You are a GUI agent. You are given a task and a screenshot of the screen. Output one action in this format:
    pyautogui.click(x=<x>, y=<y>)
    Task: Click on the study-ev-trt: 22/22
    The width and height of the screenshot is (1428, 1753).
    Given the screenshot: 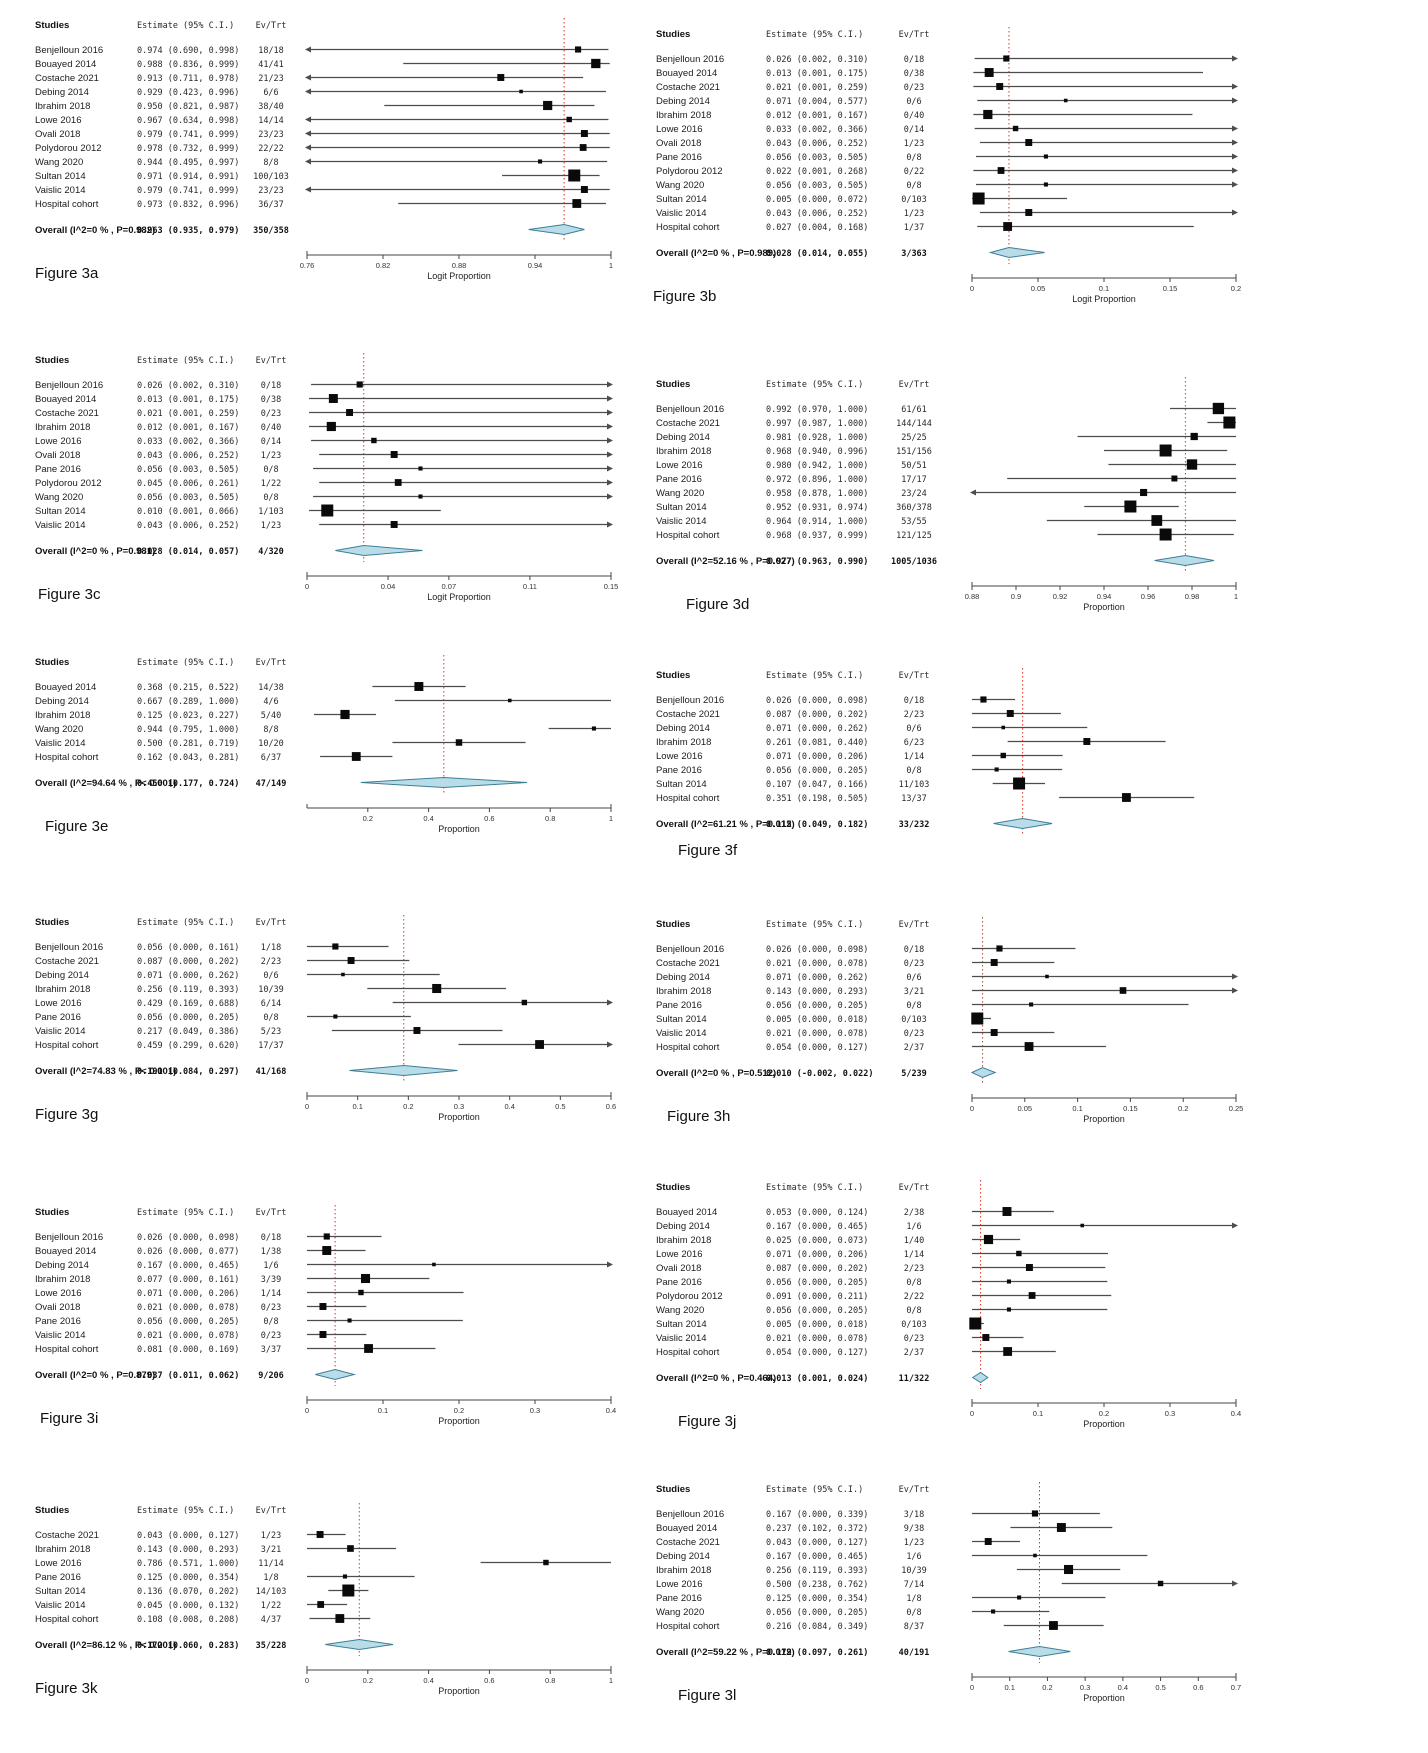 What is the action you would take?
    pyautogui.click(x=271, y=149)
    